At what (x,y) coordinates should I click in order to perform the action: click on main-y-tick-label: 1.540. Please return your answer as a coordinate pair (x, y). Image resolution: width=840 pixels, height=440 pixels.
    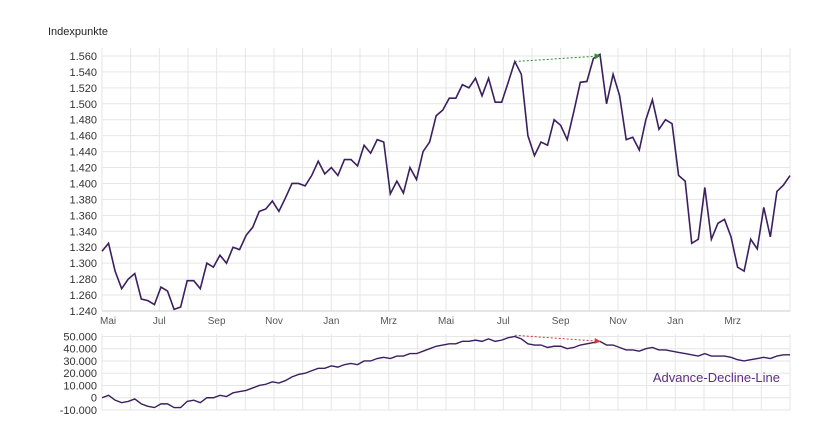
    Looking at the image, I should click on (83, 73).